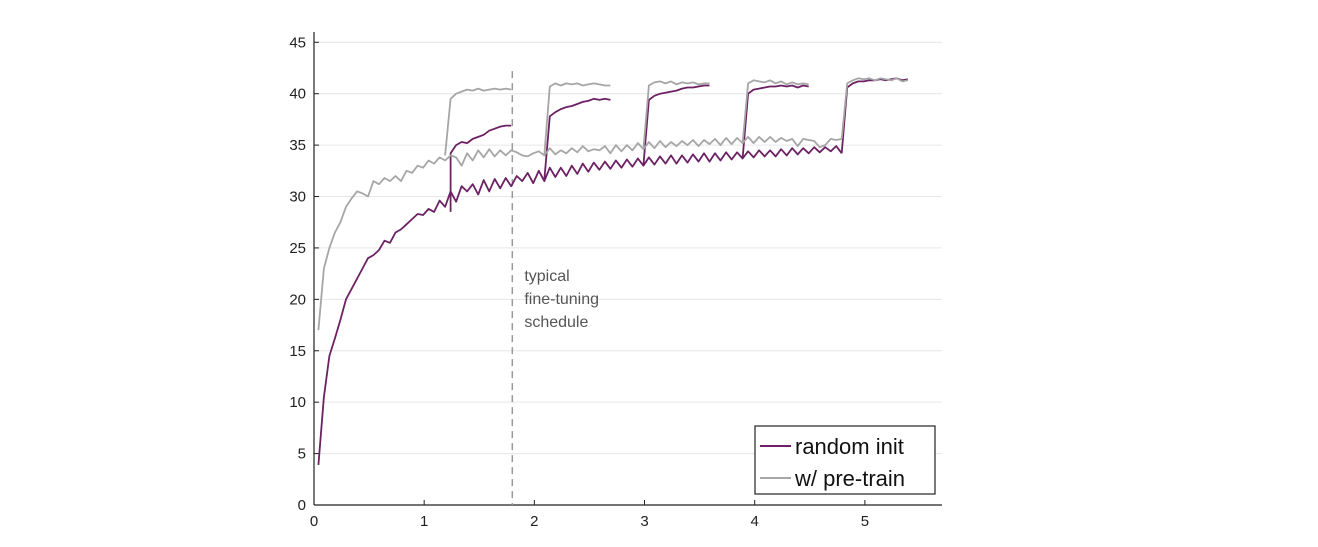 This screenshot has width=1318, height=547. I want to click on legend-label: random init, so click(849, 446).